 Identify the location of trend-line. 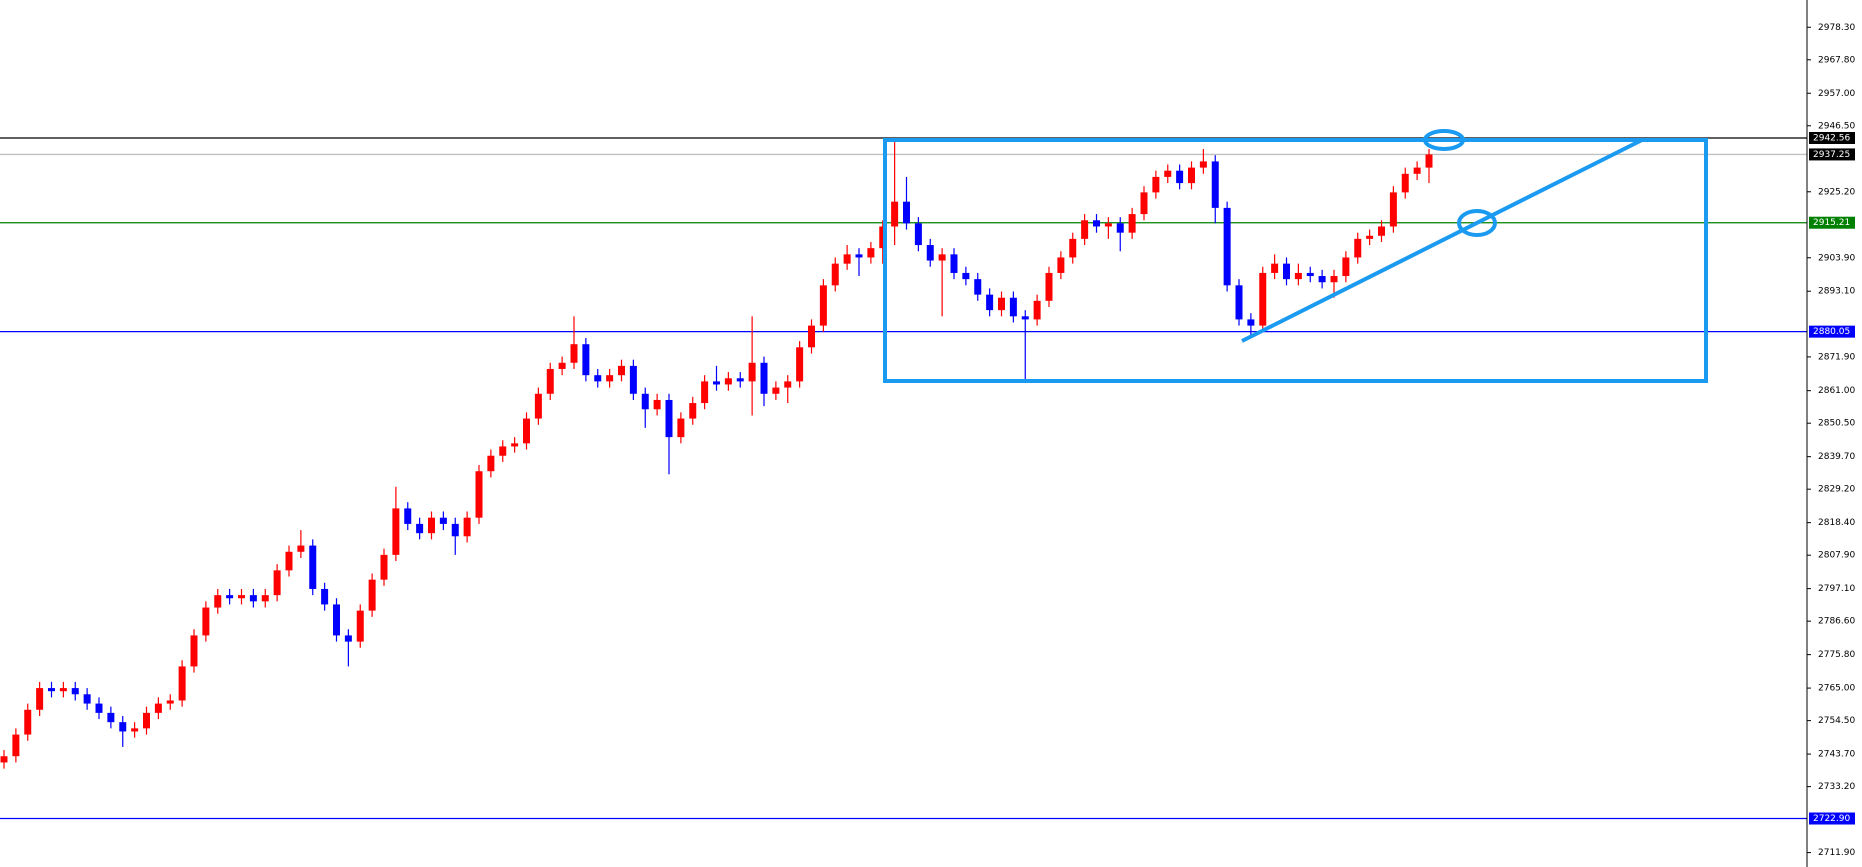
(1442, 240).